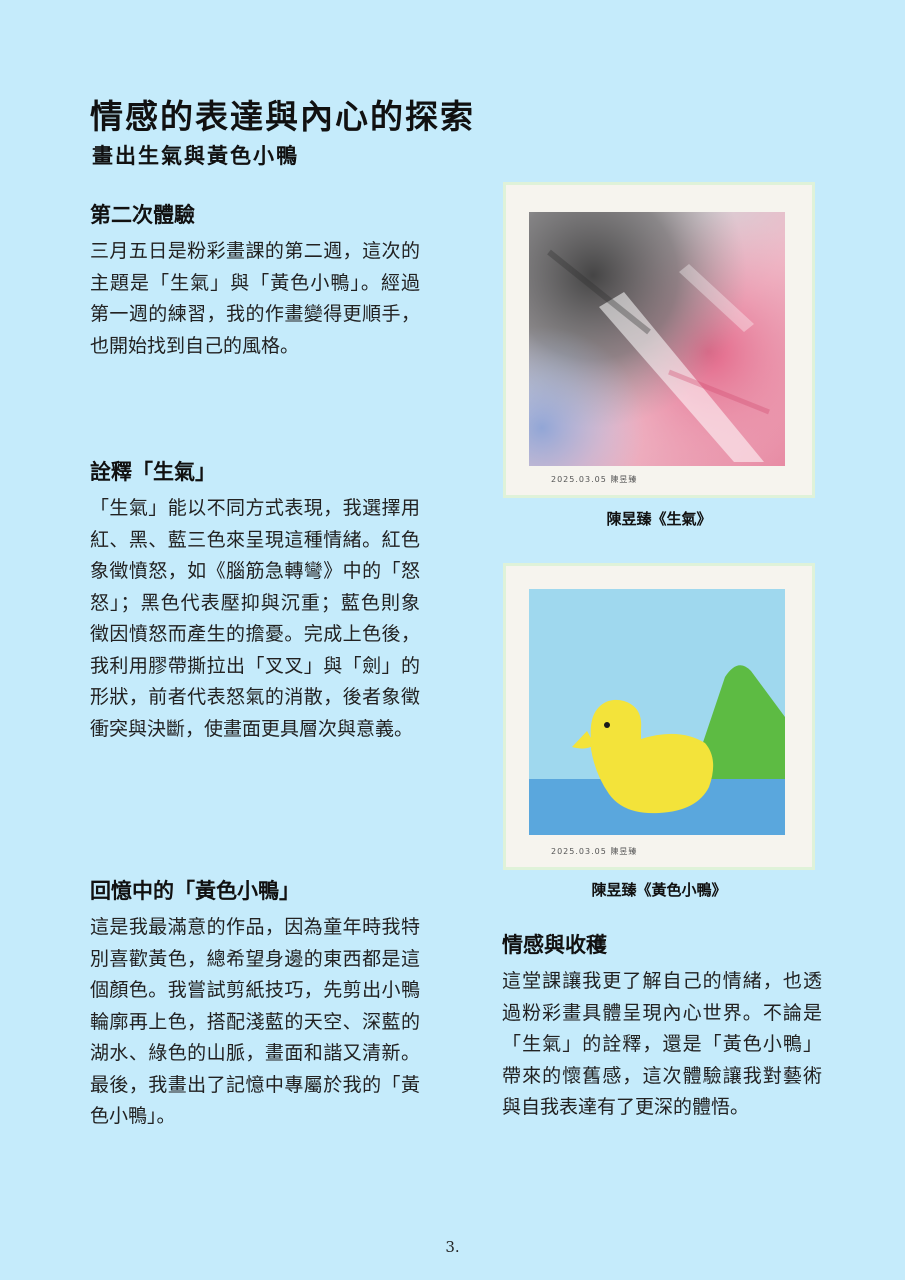 The height and width of the screenshot is (1280, 905). I want to click on anger-painting, so click(657, 339).